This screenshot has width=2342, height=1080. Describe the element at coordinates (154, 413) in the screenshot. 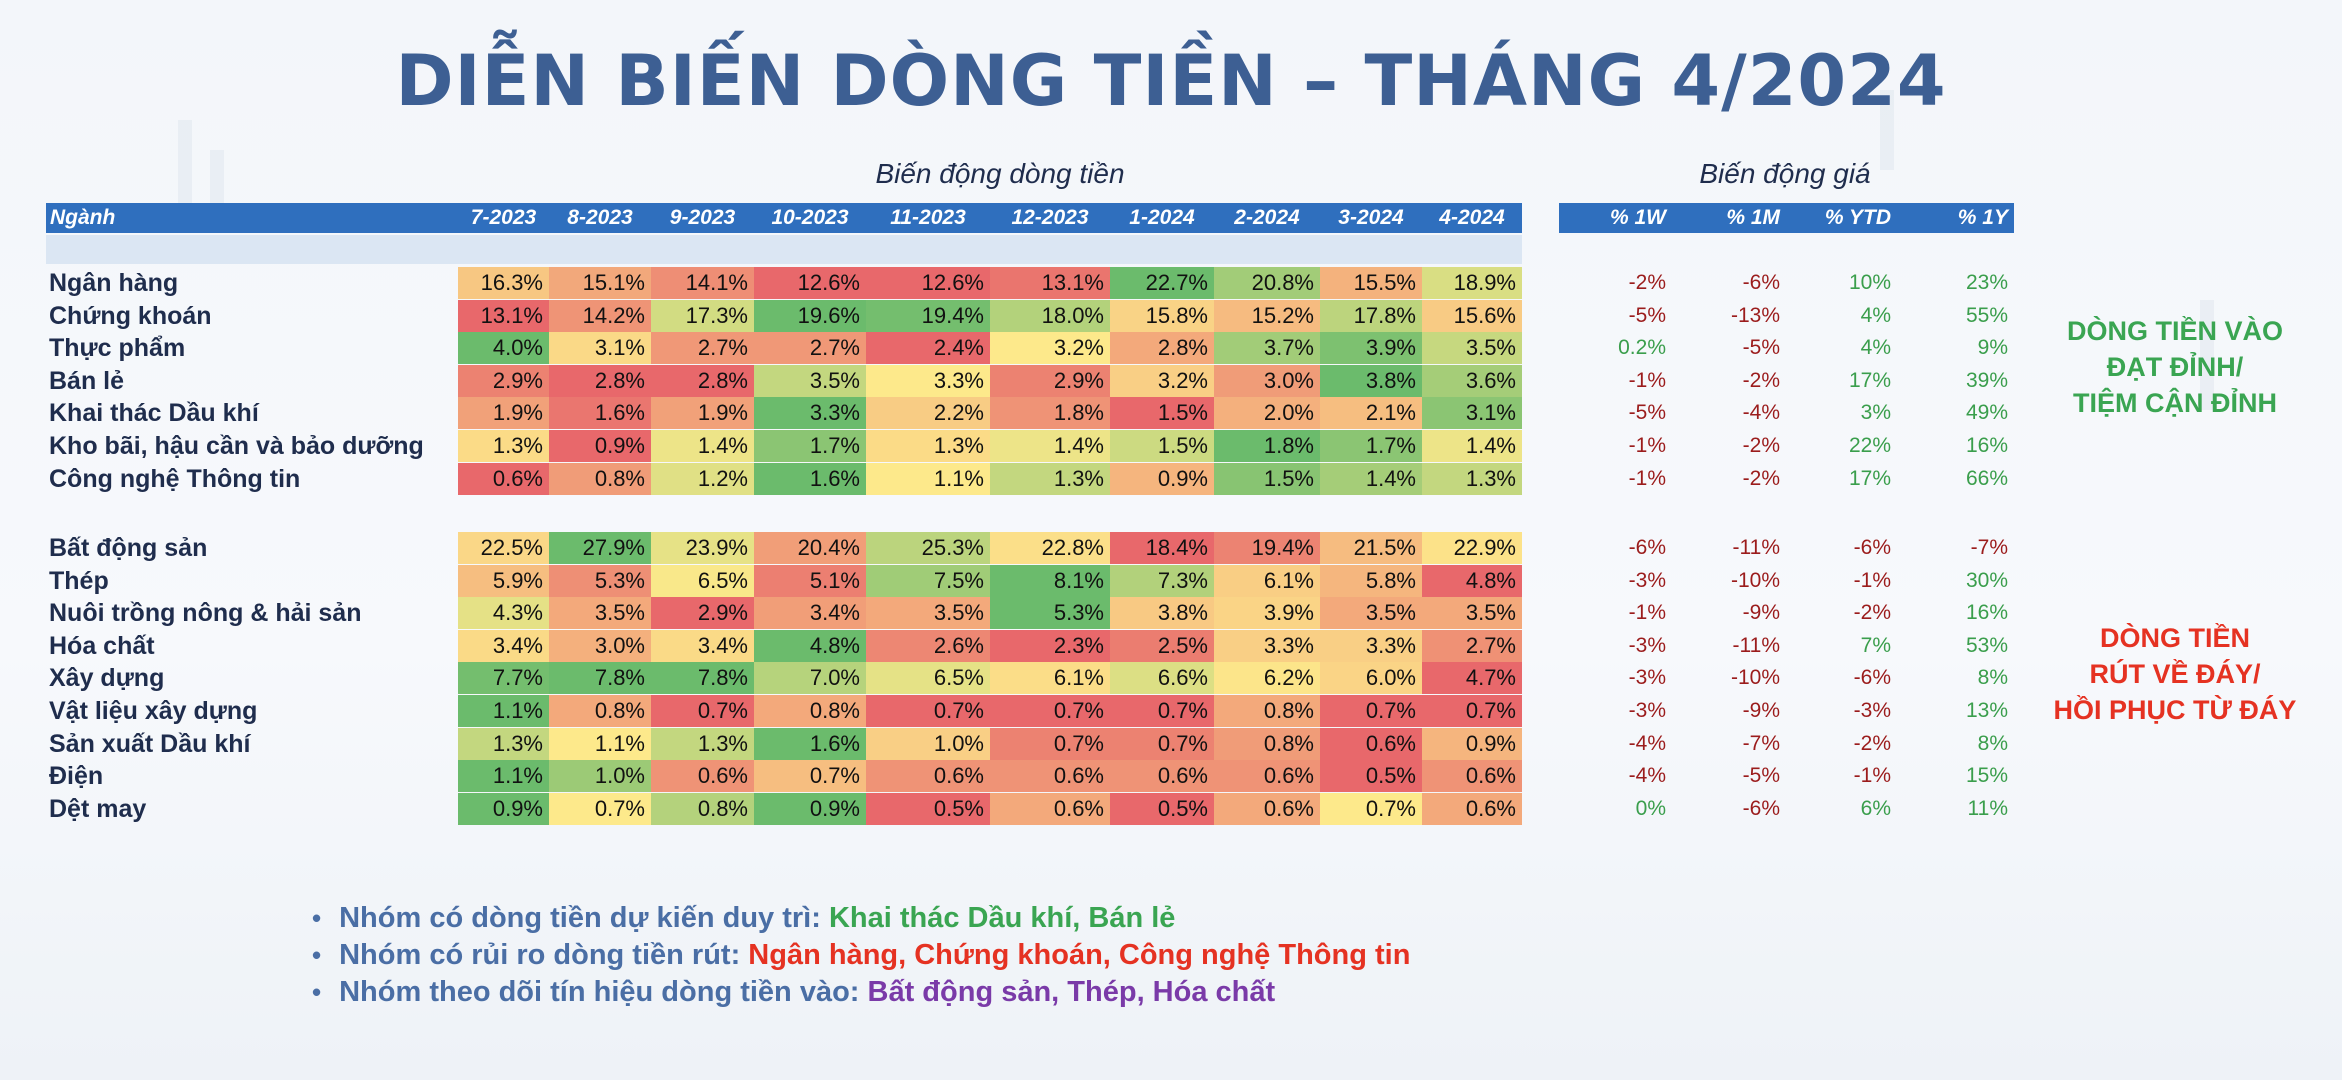

I see `sector-label: Khai thác Dầu khí` at that location.